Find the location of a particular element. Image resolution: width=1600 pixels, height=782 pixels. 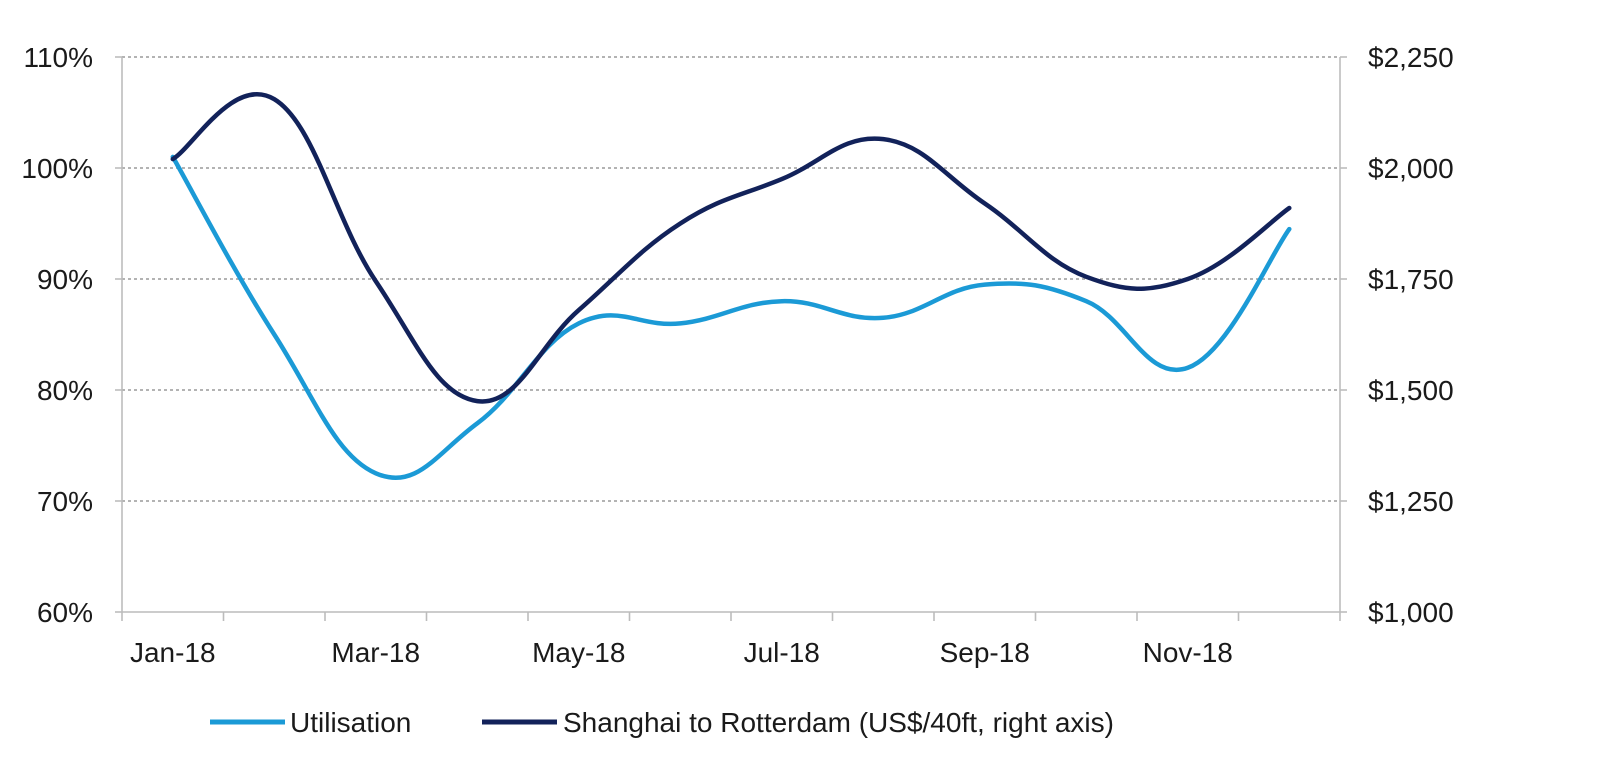

y-right-tick-label: $1,750 is located at coordinates (1411, 279).